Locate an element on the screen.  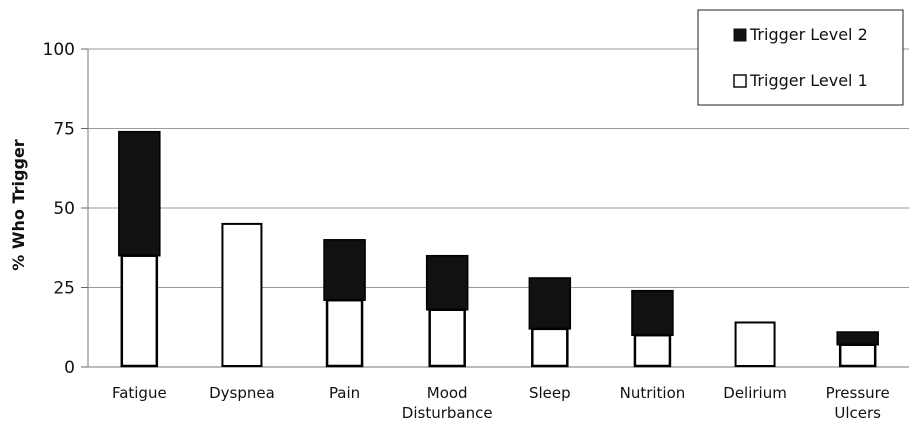
y-tick-label: 75 is located at coordinates (64, 130).